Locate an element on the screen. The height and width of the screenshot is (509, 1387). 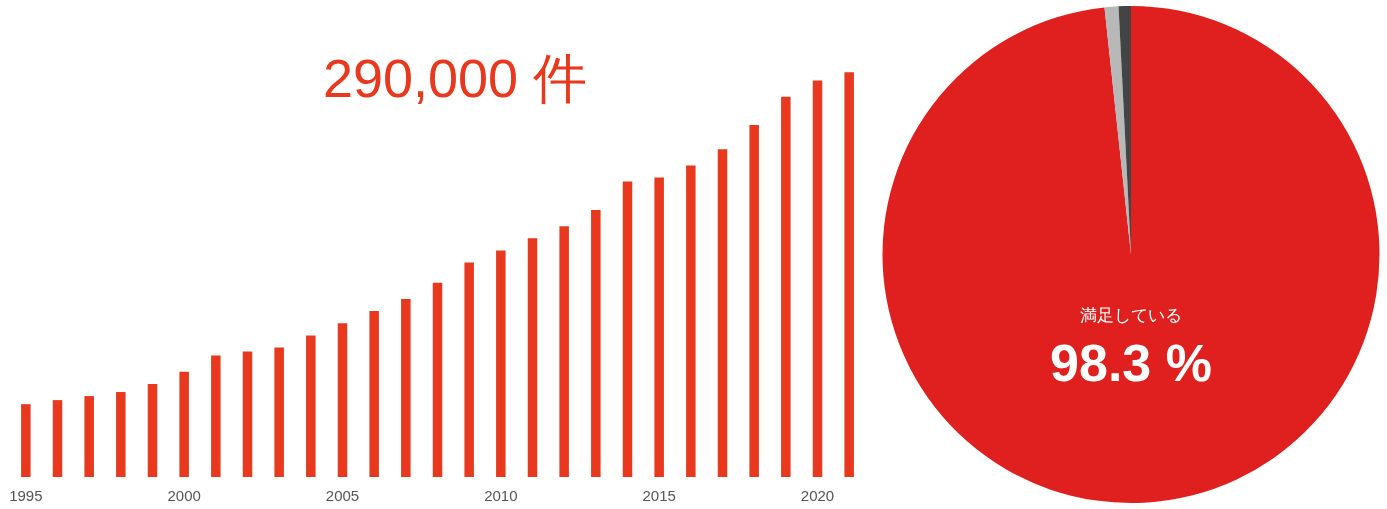
slice-label: 満足している is located at coordinates (1131, 314).